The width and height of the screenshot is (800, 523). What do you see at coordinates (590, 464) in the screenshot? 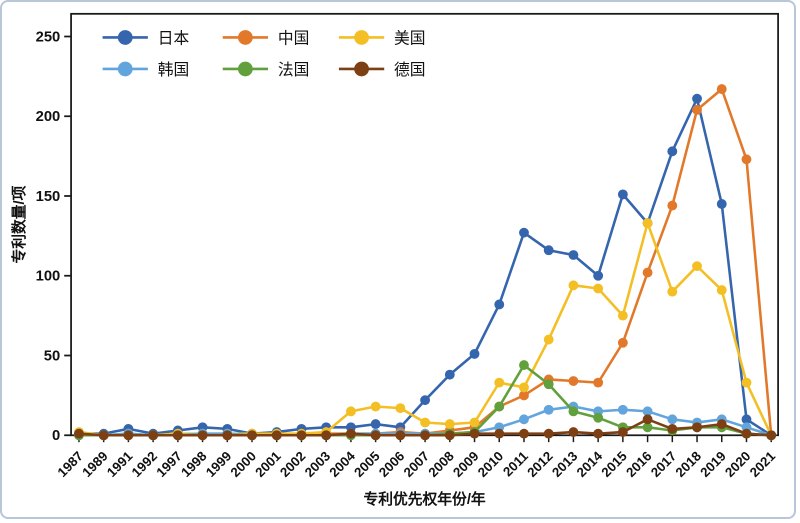
I see `x-tick-label: 2014` at bounding box center [590, 464].